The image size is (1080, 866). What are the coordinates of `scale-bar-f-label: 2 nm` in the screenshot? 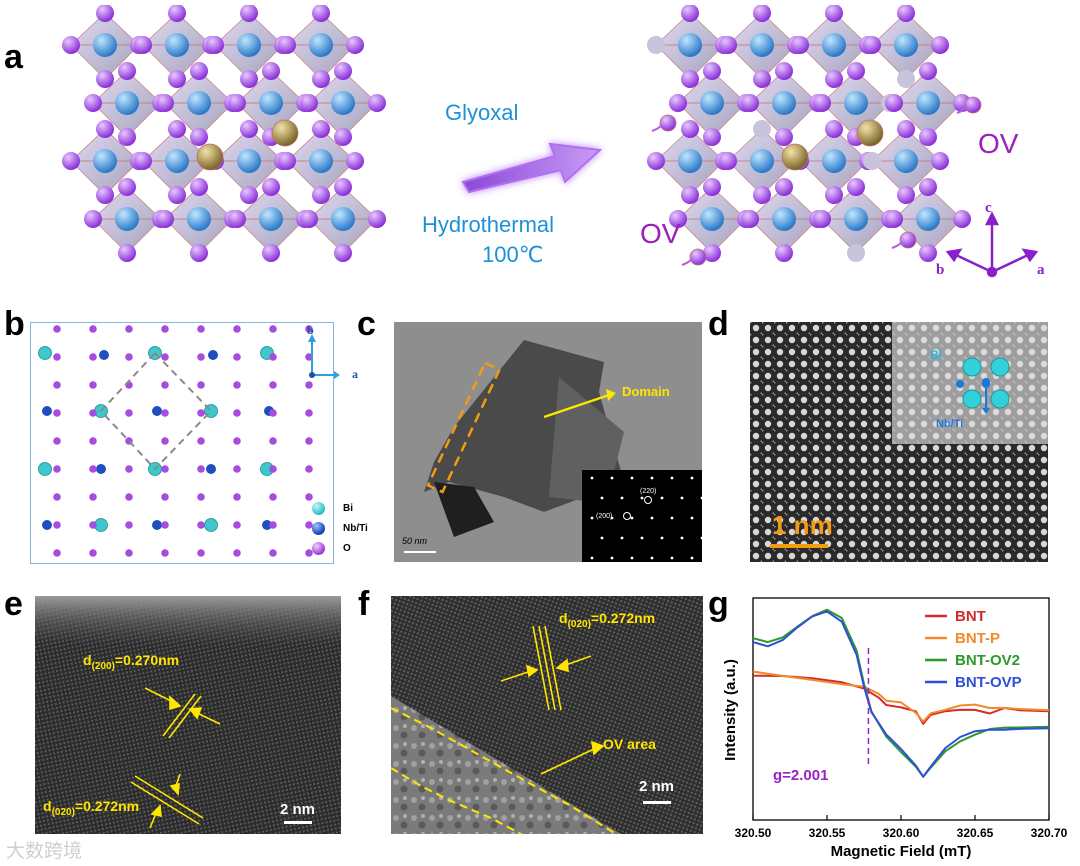 It's located at (657, 786).